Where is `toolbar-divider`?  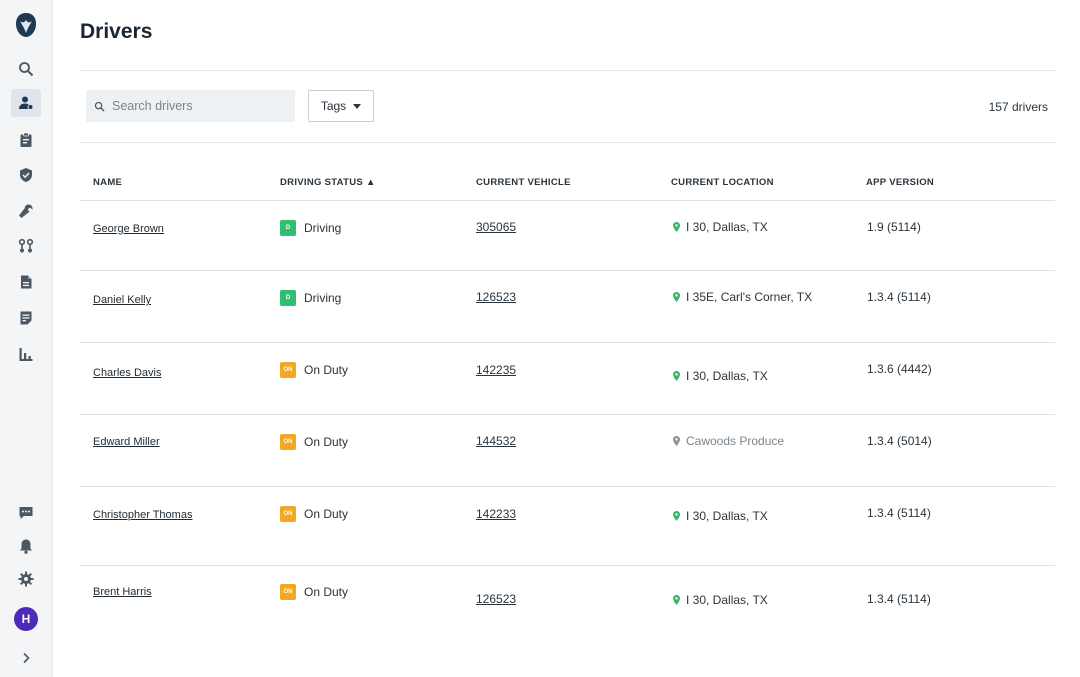 toolbar-divider is located at coordinates (567, 142).